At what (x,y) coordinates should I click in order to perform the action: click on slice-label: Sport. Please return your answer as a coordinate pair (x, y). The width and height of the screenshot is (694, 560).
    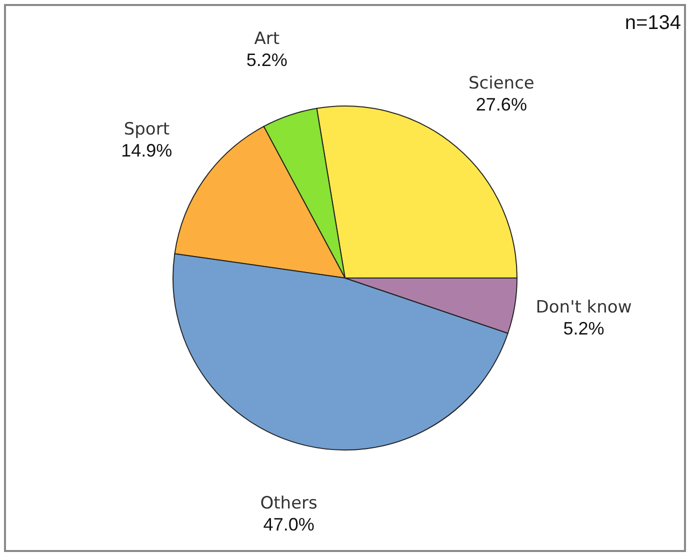
    Looking at the image, I should click on (147, 129).